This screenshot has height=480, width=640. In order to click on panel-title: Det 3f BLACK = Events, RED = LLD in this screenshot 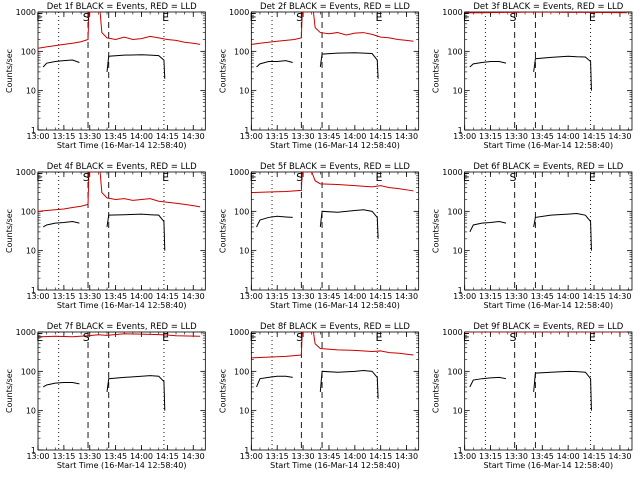, I will do `click(548, 7)`.